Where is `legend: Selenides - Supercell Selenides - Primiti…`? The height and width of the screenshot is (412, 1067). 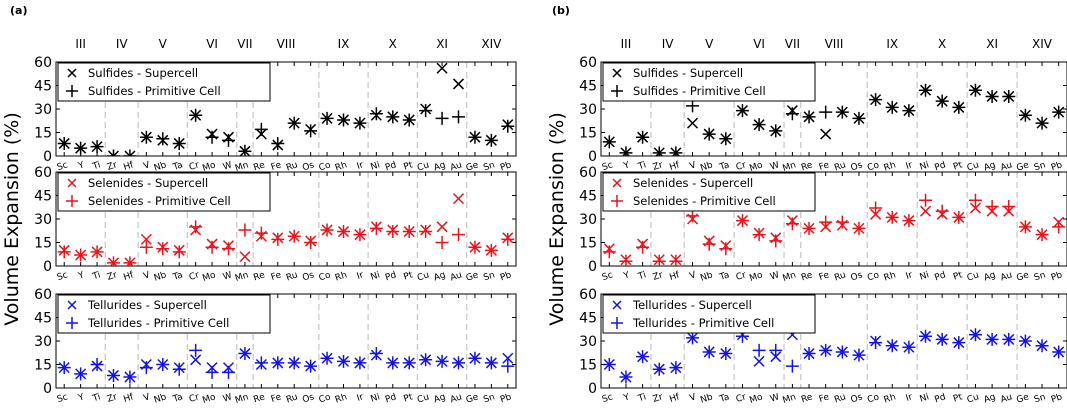
legend: Selenides - Supercell Selenides - Primiti… is located at coordinates (164, 192).